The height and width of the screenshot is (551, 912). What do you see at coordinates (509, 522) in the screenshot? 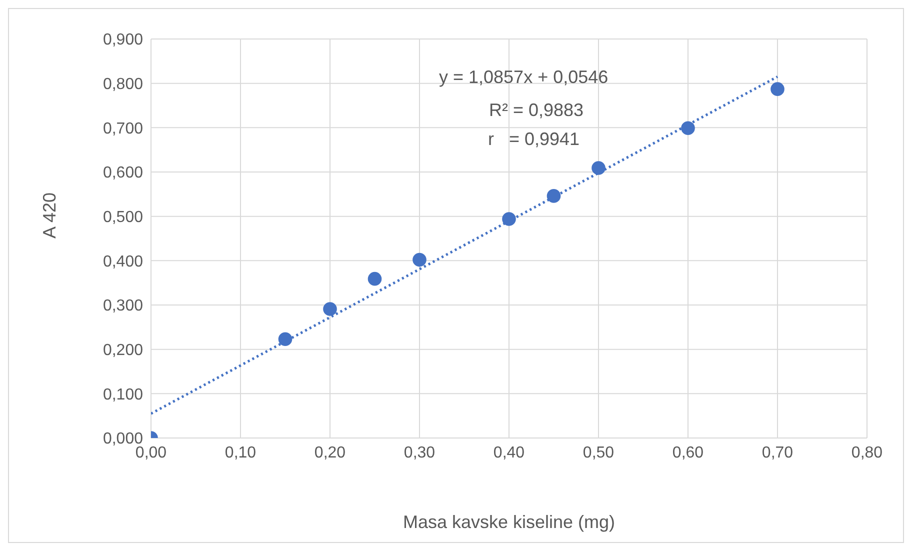
I see `x-axis-title: Masa kavske kiseline (mg)` at bounding box center [509, 522].